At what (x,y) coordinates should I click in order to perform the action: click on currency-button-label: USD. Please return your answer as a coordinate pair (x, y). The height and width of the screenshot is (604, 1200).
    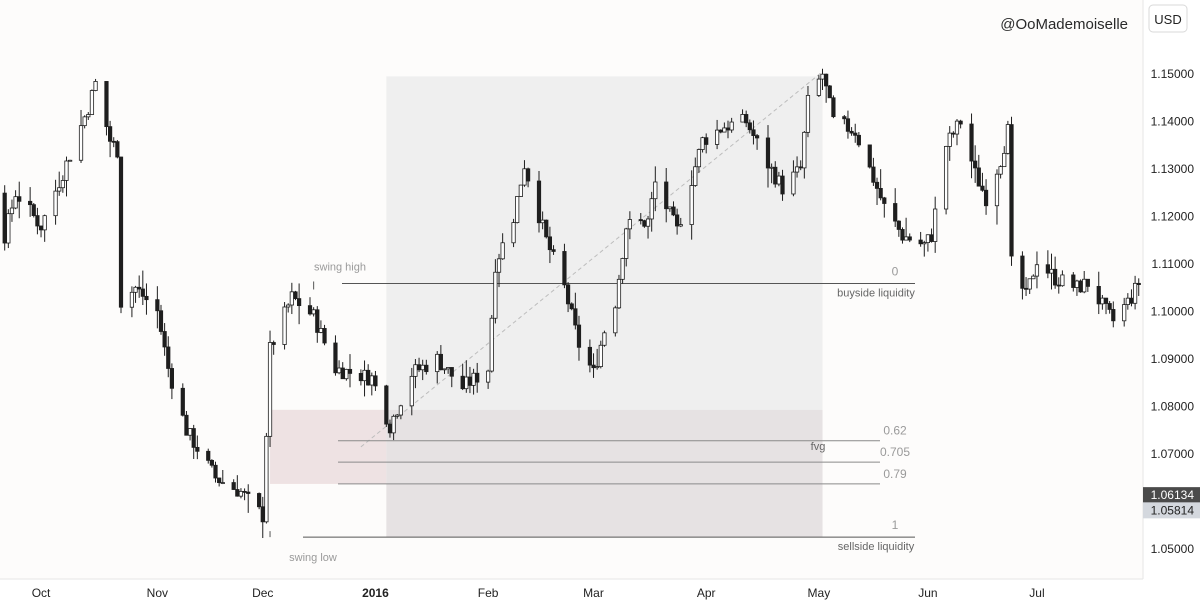
    Looking at the image, I should click on (1167, 19).